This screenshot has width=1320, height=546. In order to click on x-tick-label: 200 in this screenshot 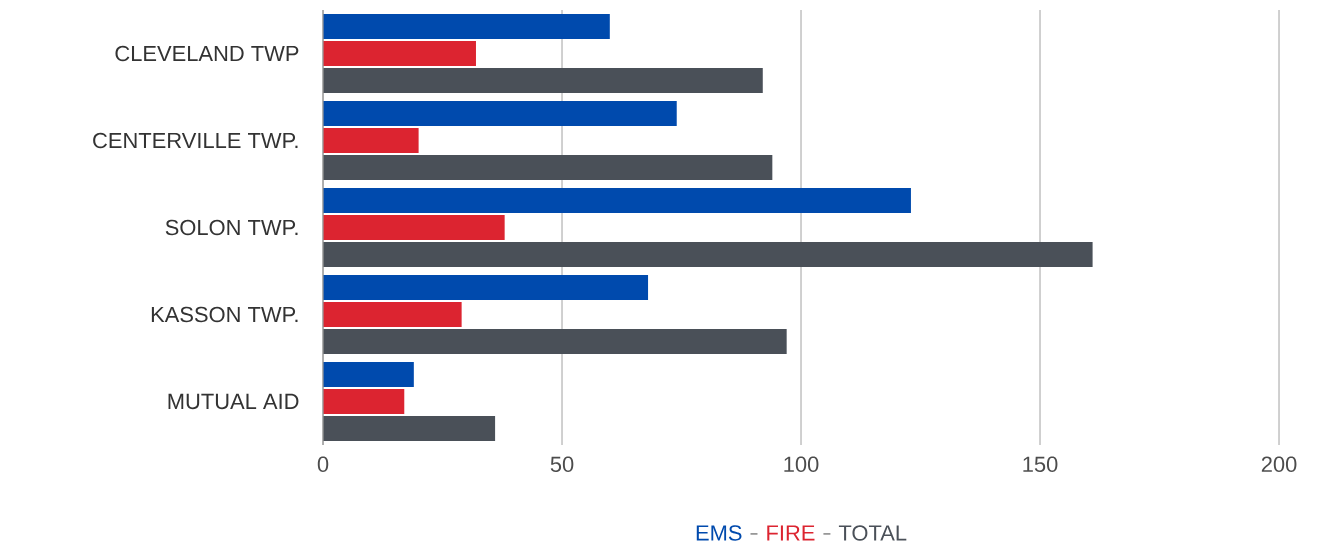, I will do `click(1279, 464)`.